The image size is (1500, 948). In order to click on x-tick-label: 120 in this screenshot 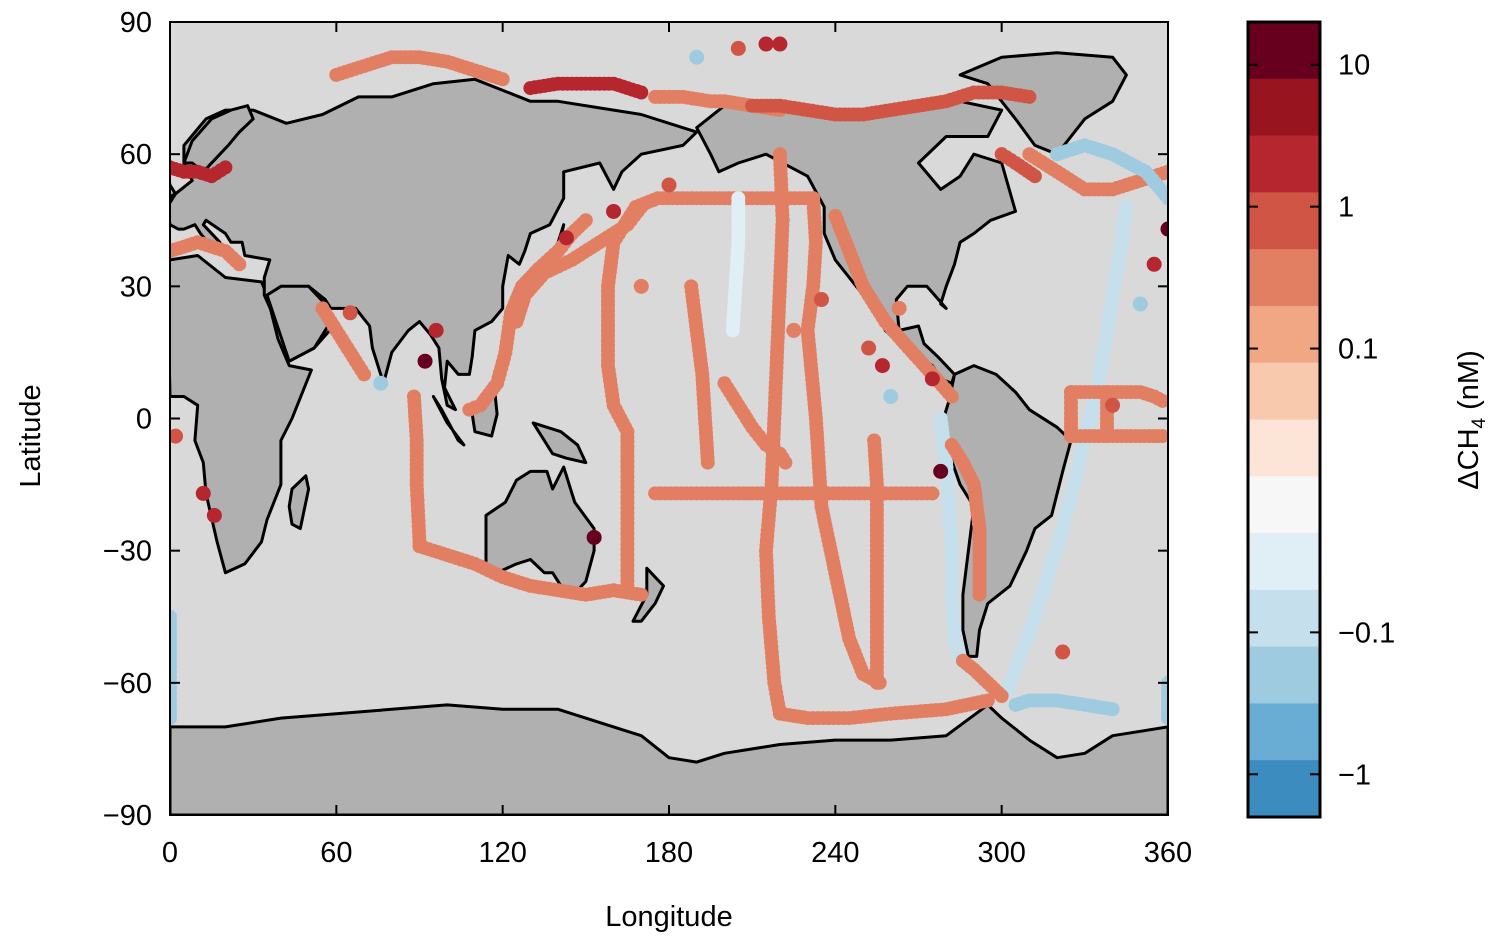, I will do `click(502, 853)`.